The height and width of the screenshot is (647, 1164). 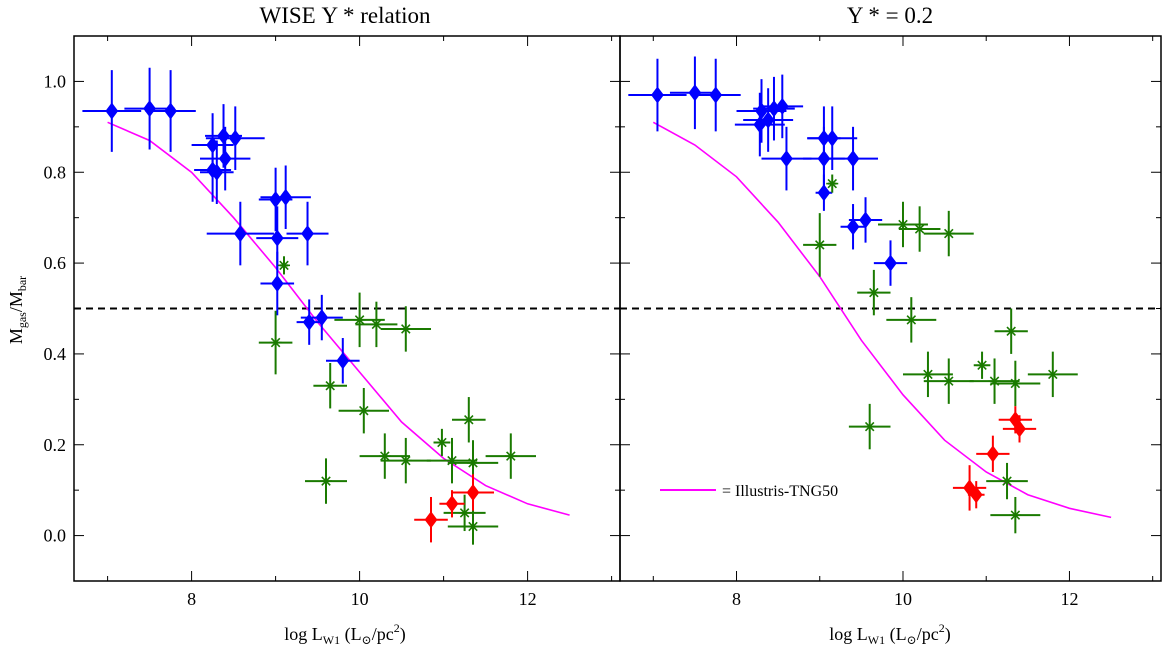 I want to click on legend: = Illustris-TNG50, so click(x=749, y=491).